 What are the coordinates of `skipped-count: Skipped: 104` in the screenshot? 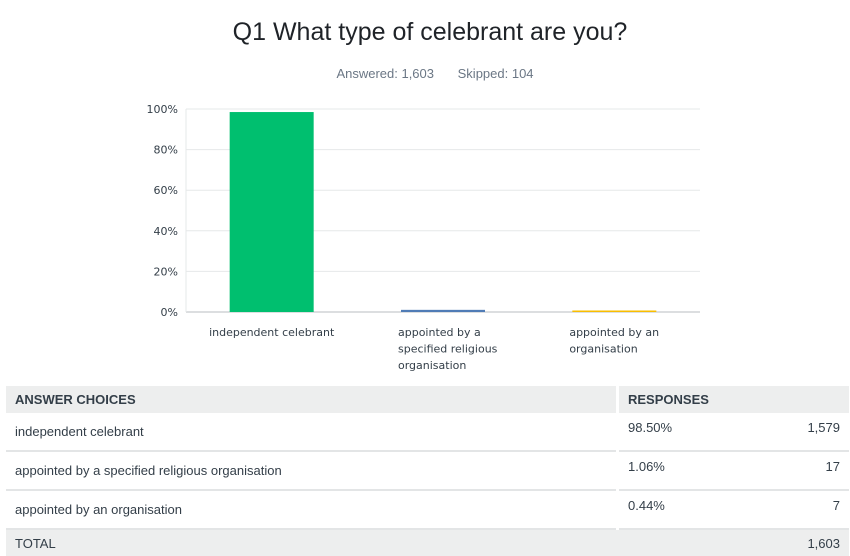 It's located at (495, 73).